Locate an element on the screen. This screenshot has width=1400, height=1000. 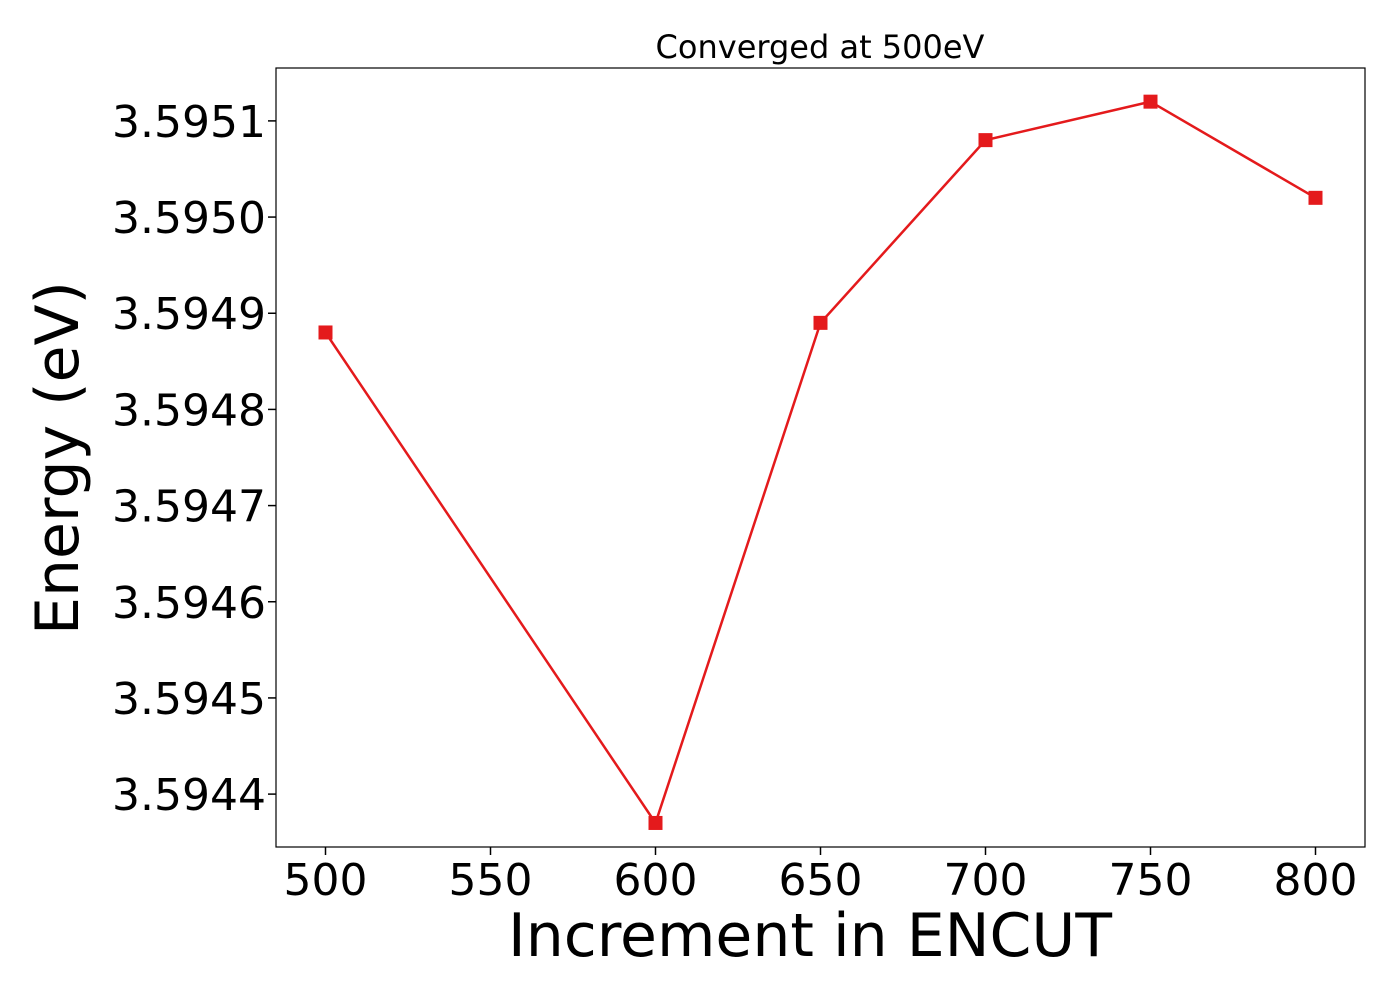
y-axis-label: Energy (eV) is located at coordinates (58, 458).